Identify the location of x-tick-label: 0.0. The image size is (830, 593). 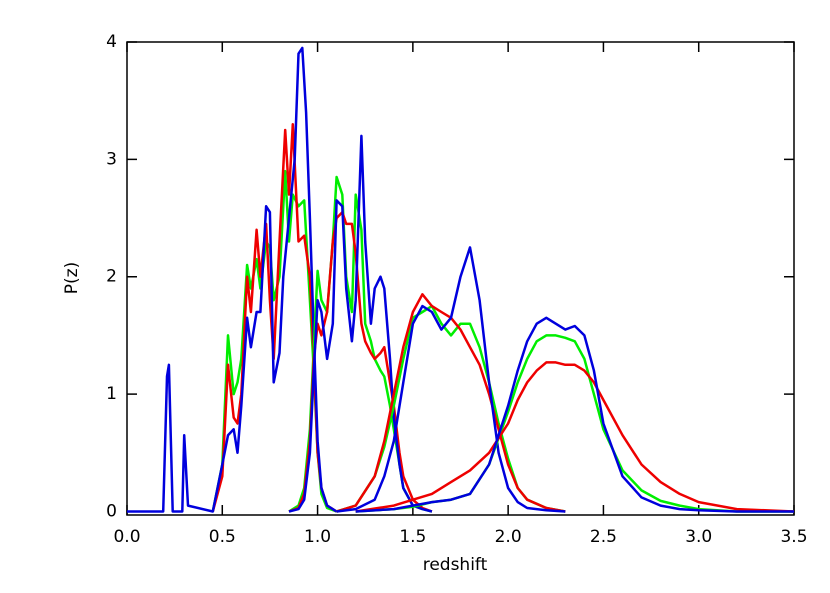
(126, 537).